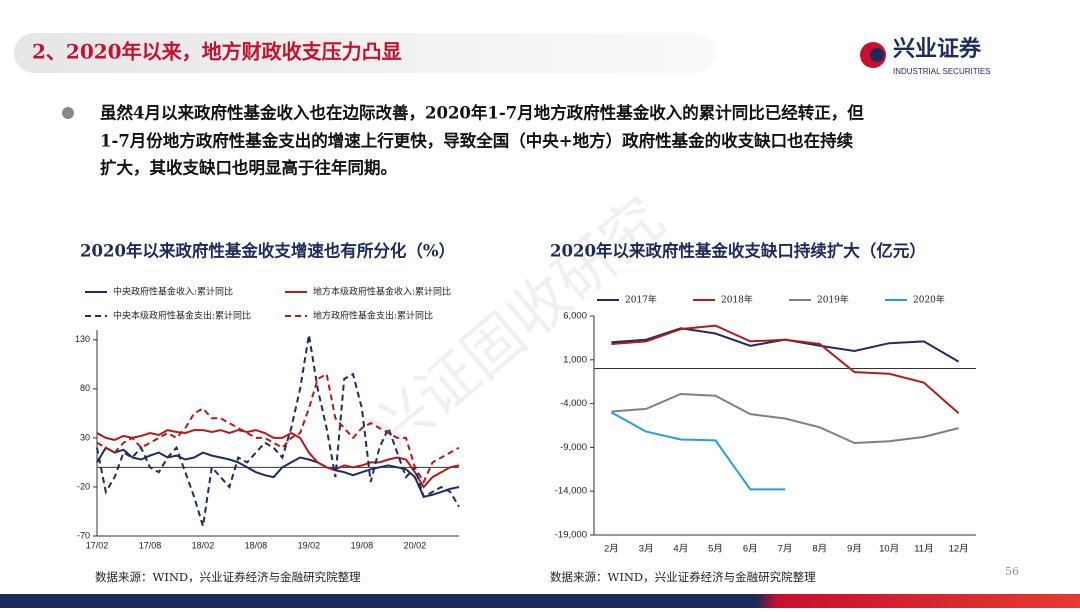 The width and height of the screenshot is (1080, 612). What do you see at coordinates (382, 292) in the screenshot?
I see `legend-label: 地方本级政府性基金收入:累计同比` at bounding box center [382, 292].